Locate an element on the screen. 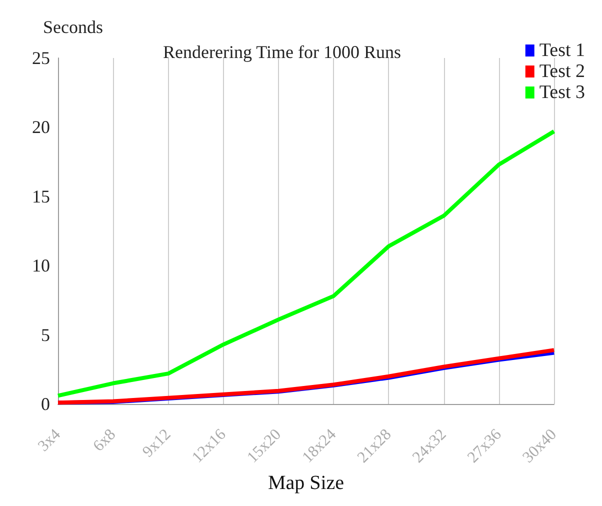  chart-title: Renderering Time for 1000 Runs is located at coordinates (282, 52).